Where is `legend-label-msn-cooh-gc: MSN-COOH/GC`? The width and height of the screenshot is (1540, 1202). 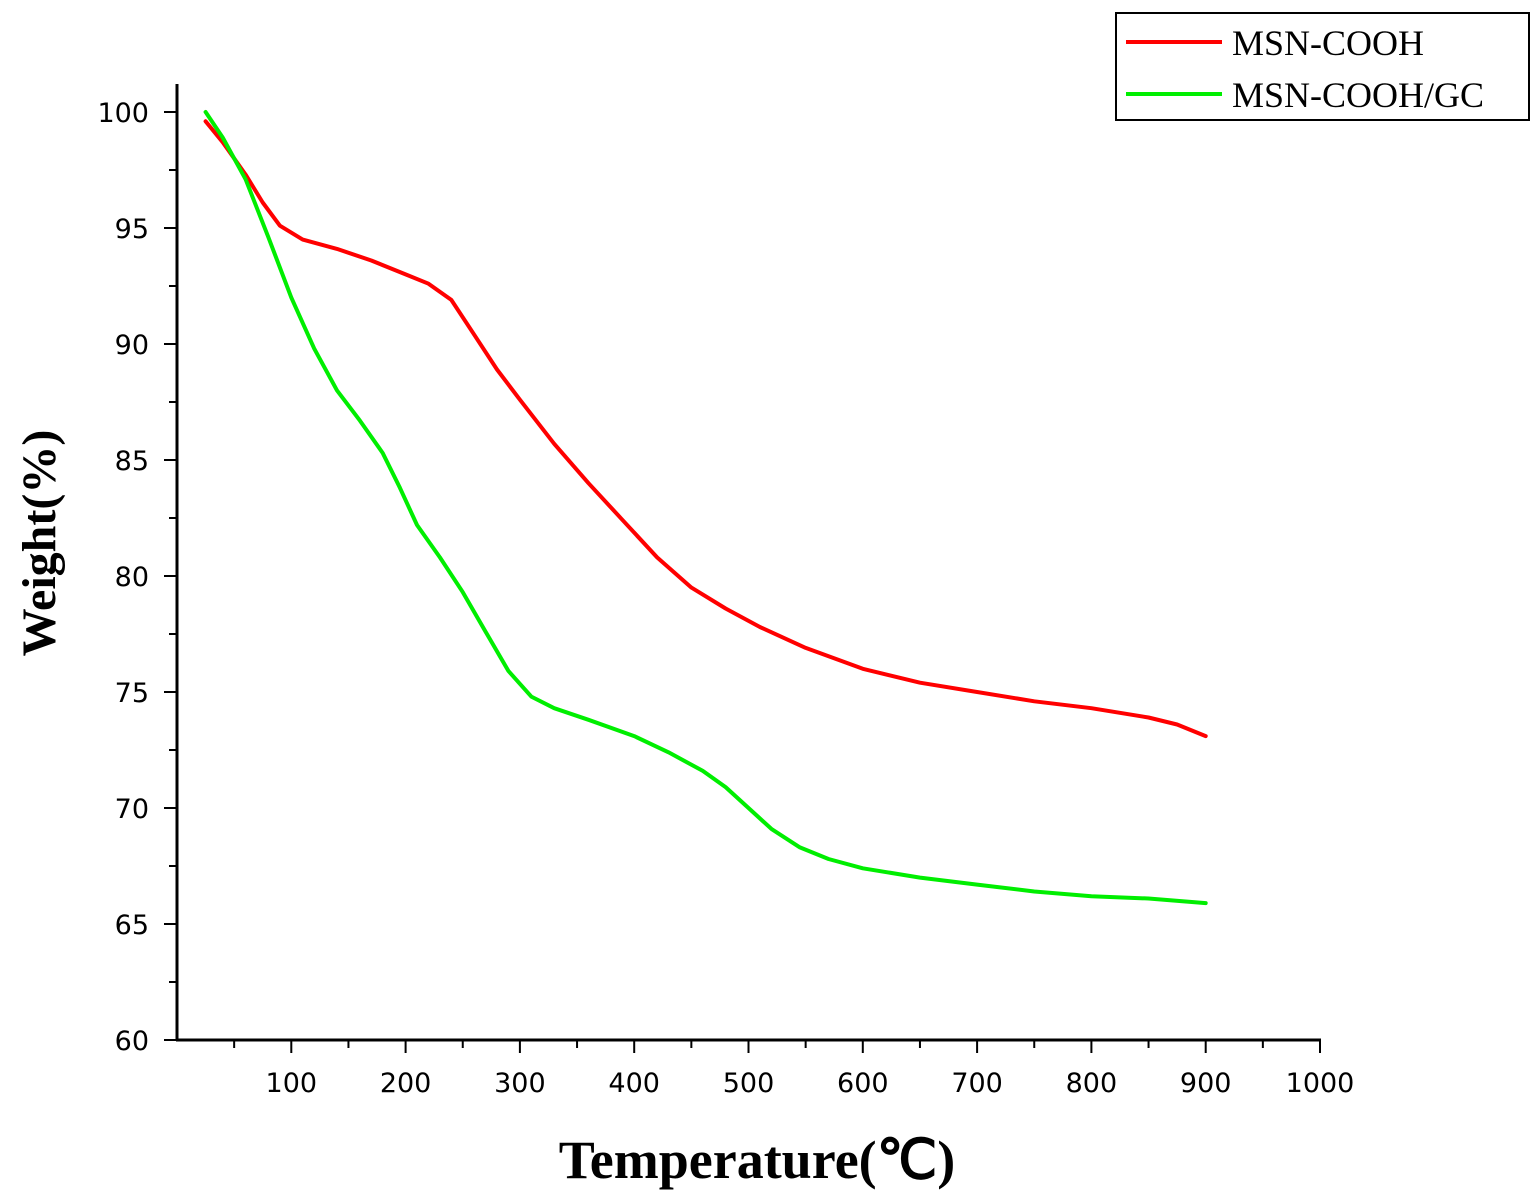
legend-label-msn-cooh-gc: MSN-COOH/GC is located at coordinates (1358, 95).